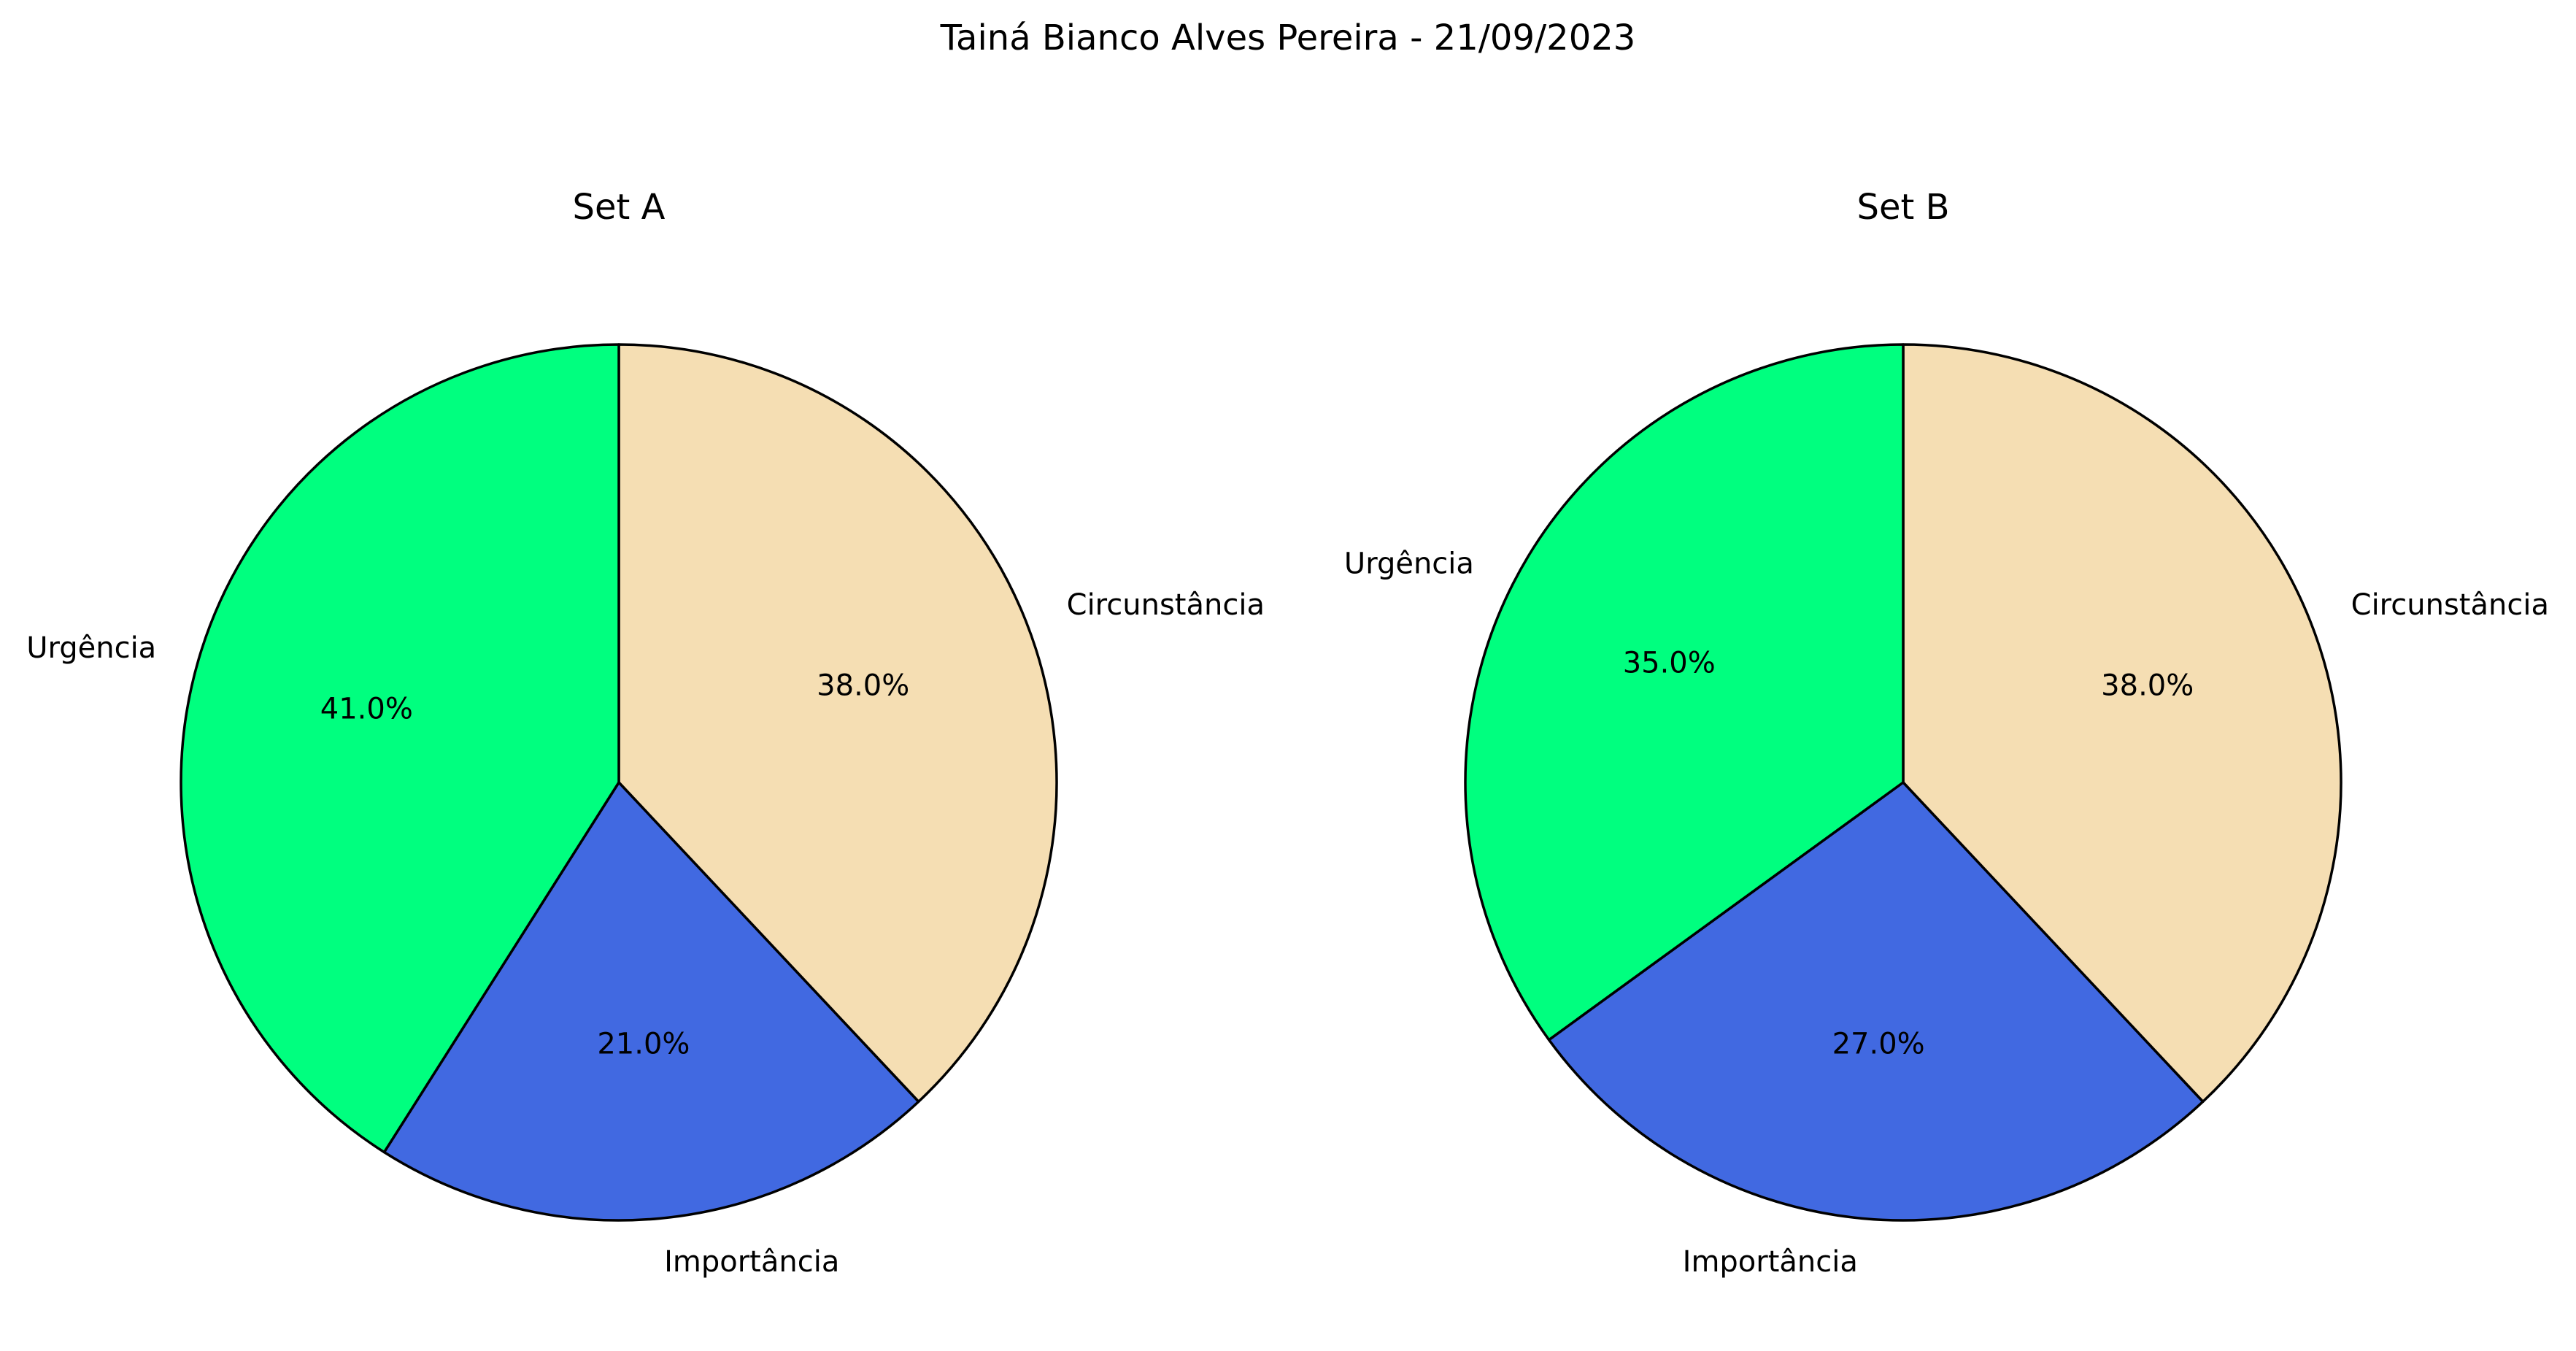 This screenshot has width=2576, height=1351. What do you see at coordinates (1288, 38) in the screenshot?
I see `figure-title: Tainá Bianco Alves Pereira - 21/09/2023` at bounding box center [1288, 38].